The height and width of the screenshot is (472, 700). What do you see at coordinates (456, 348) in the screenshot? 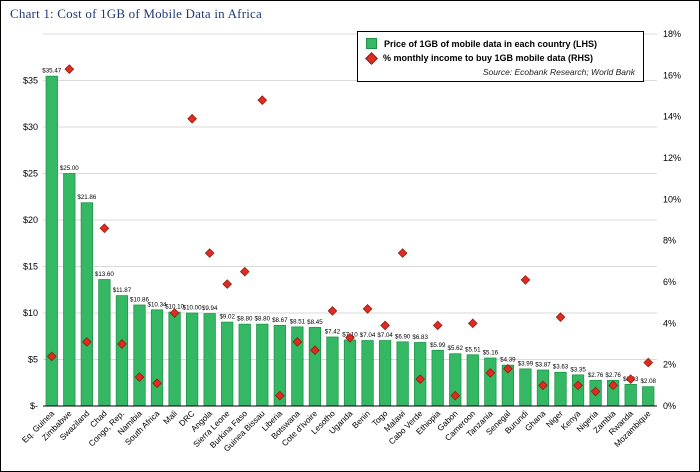
I see `bar-value-label: $5.62` at bounding box center [456, 348].